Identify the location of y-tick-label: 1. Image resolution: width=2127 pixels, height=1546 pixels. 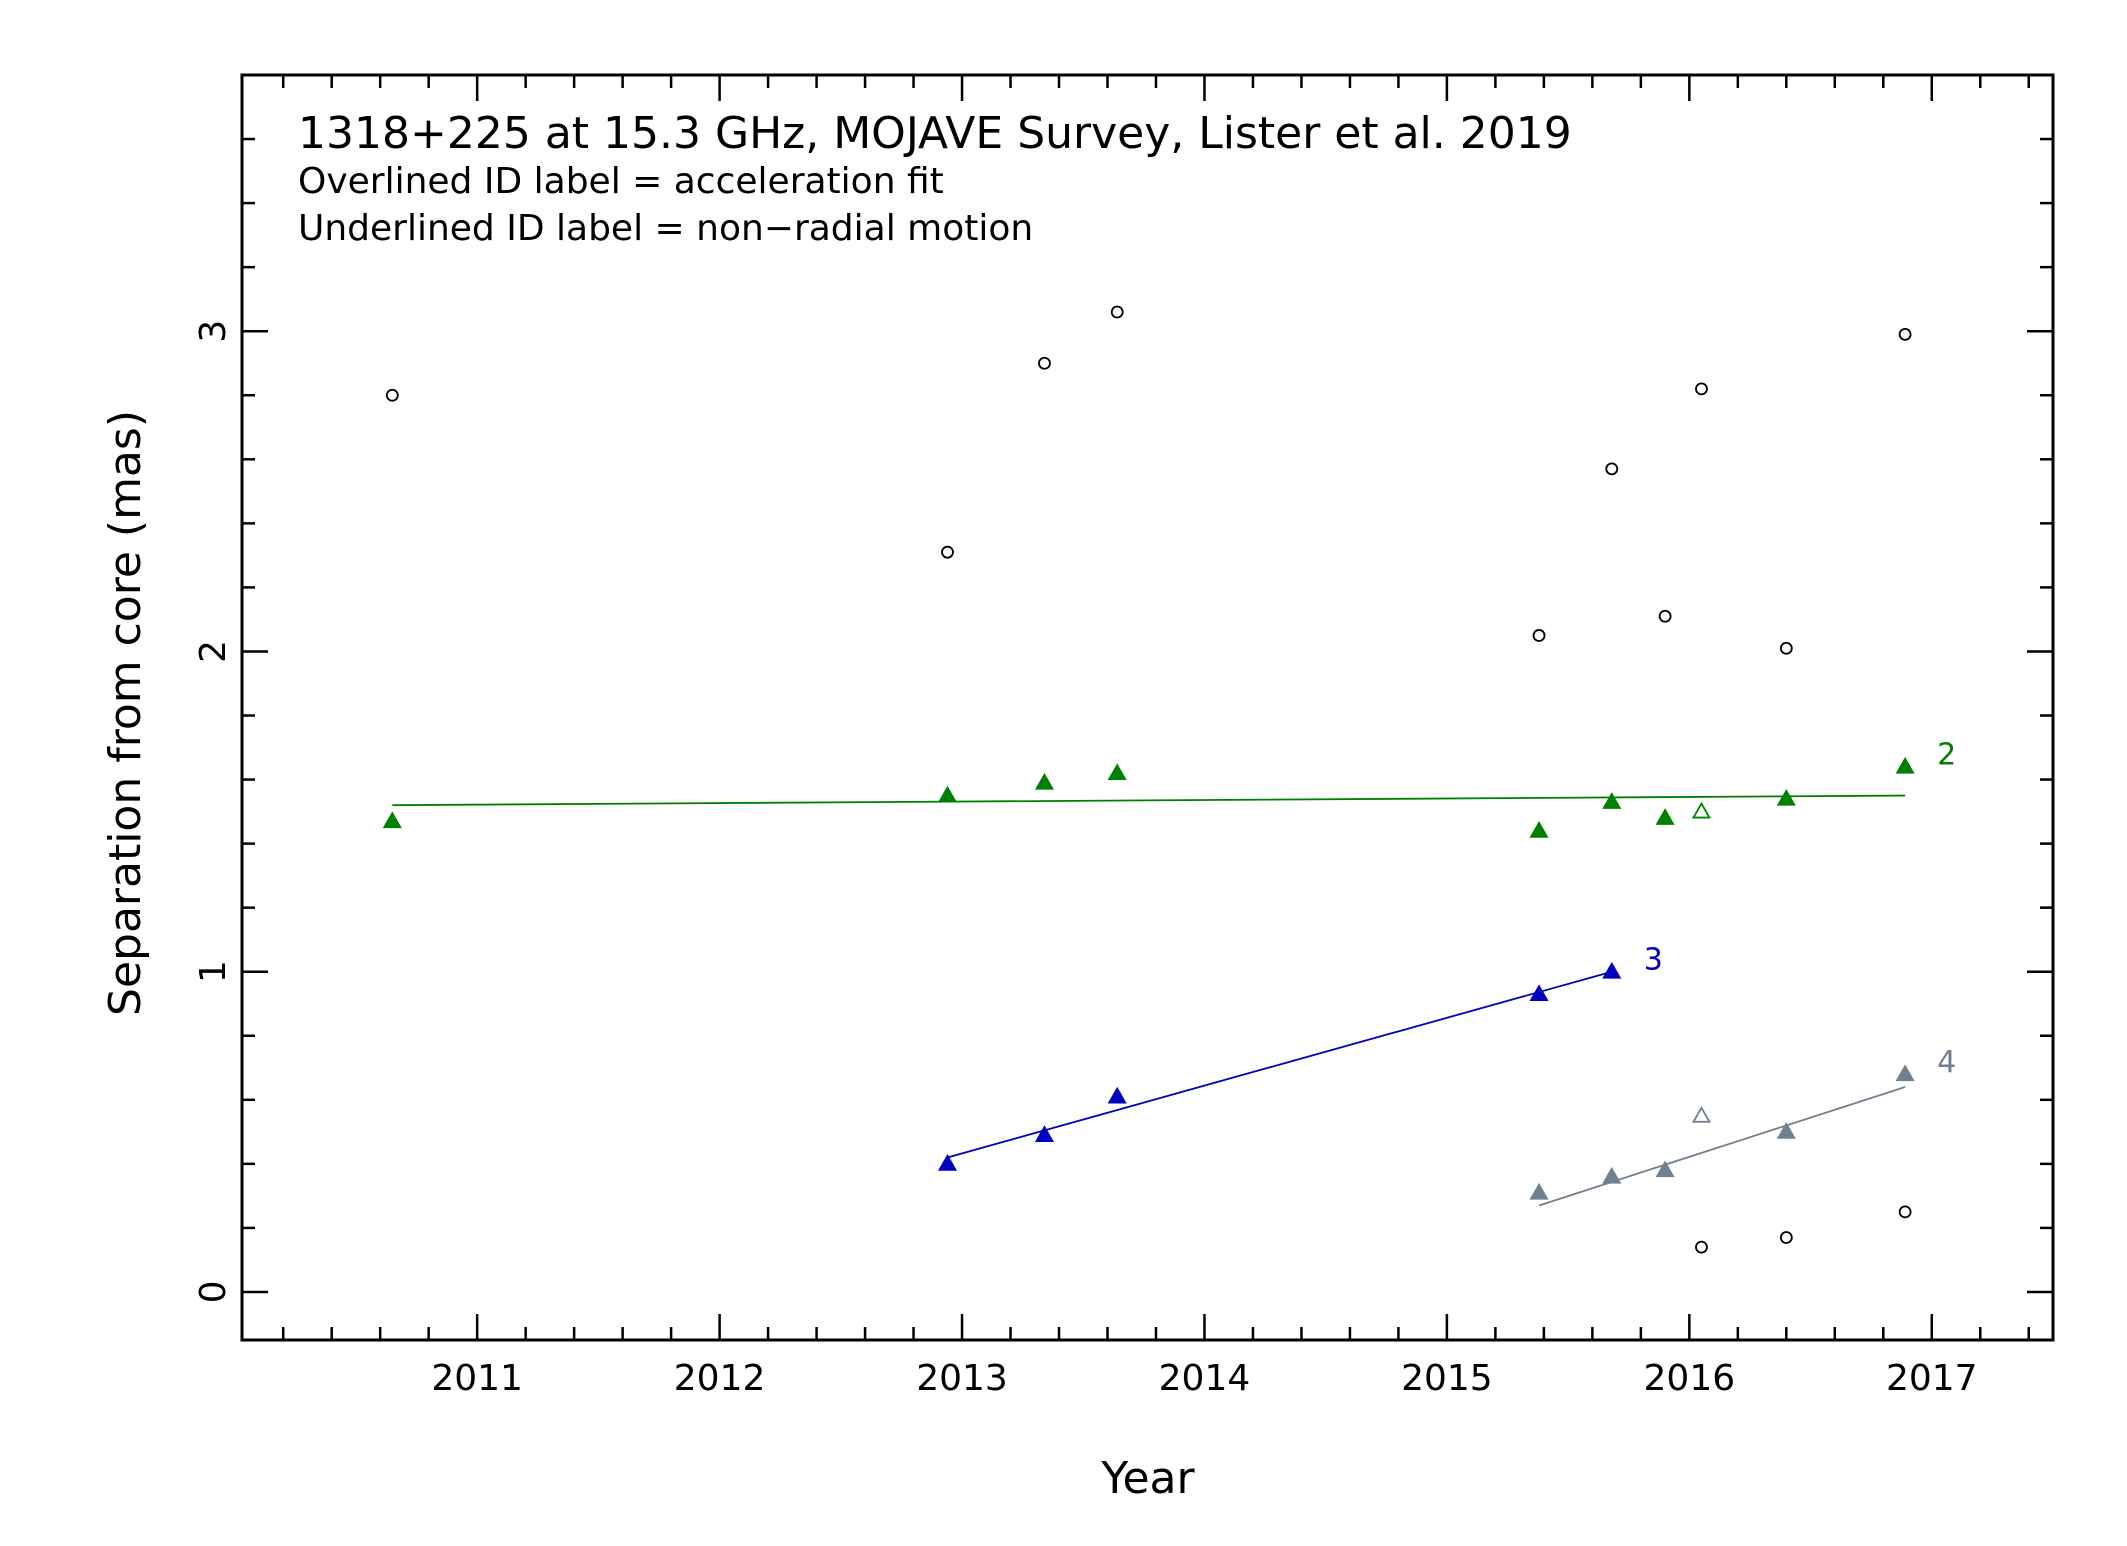
(213, 971).